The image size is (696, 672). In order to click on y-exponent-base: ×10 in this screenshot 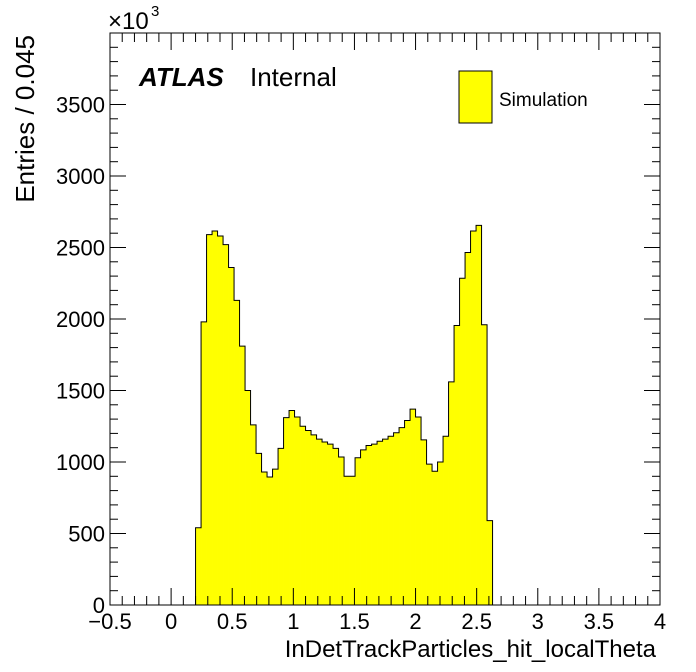, I will do `click(128, 21)`.